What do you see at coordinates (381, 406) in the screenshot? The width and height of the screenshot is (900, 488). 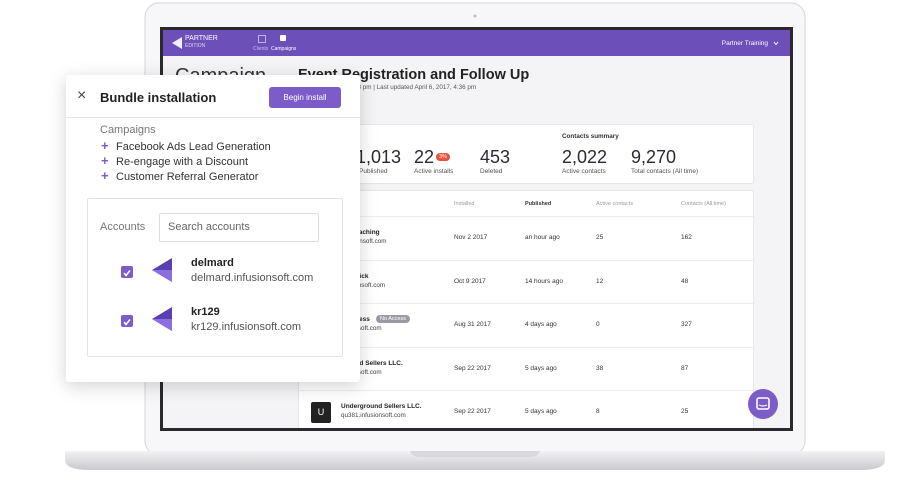 I see `account-name: Underground Sellers LLC.` at bounding box center [381, 406].